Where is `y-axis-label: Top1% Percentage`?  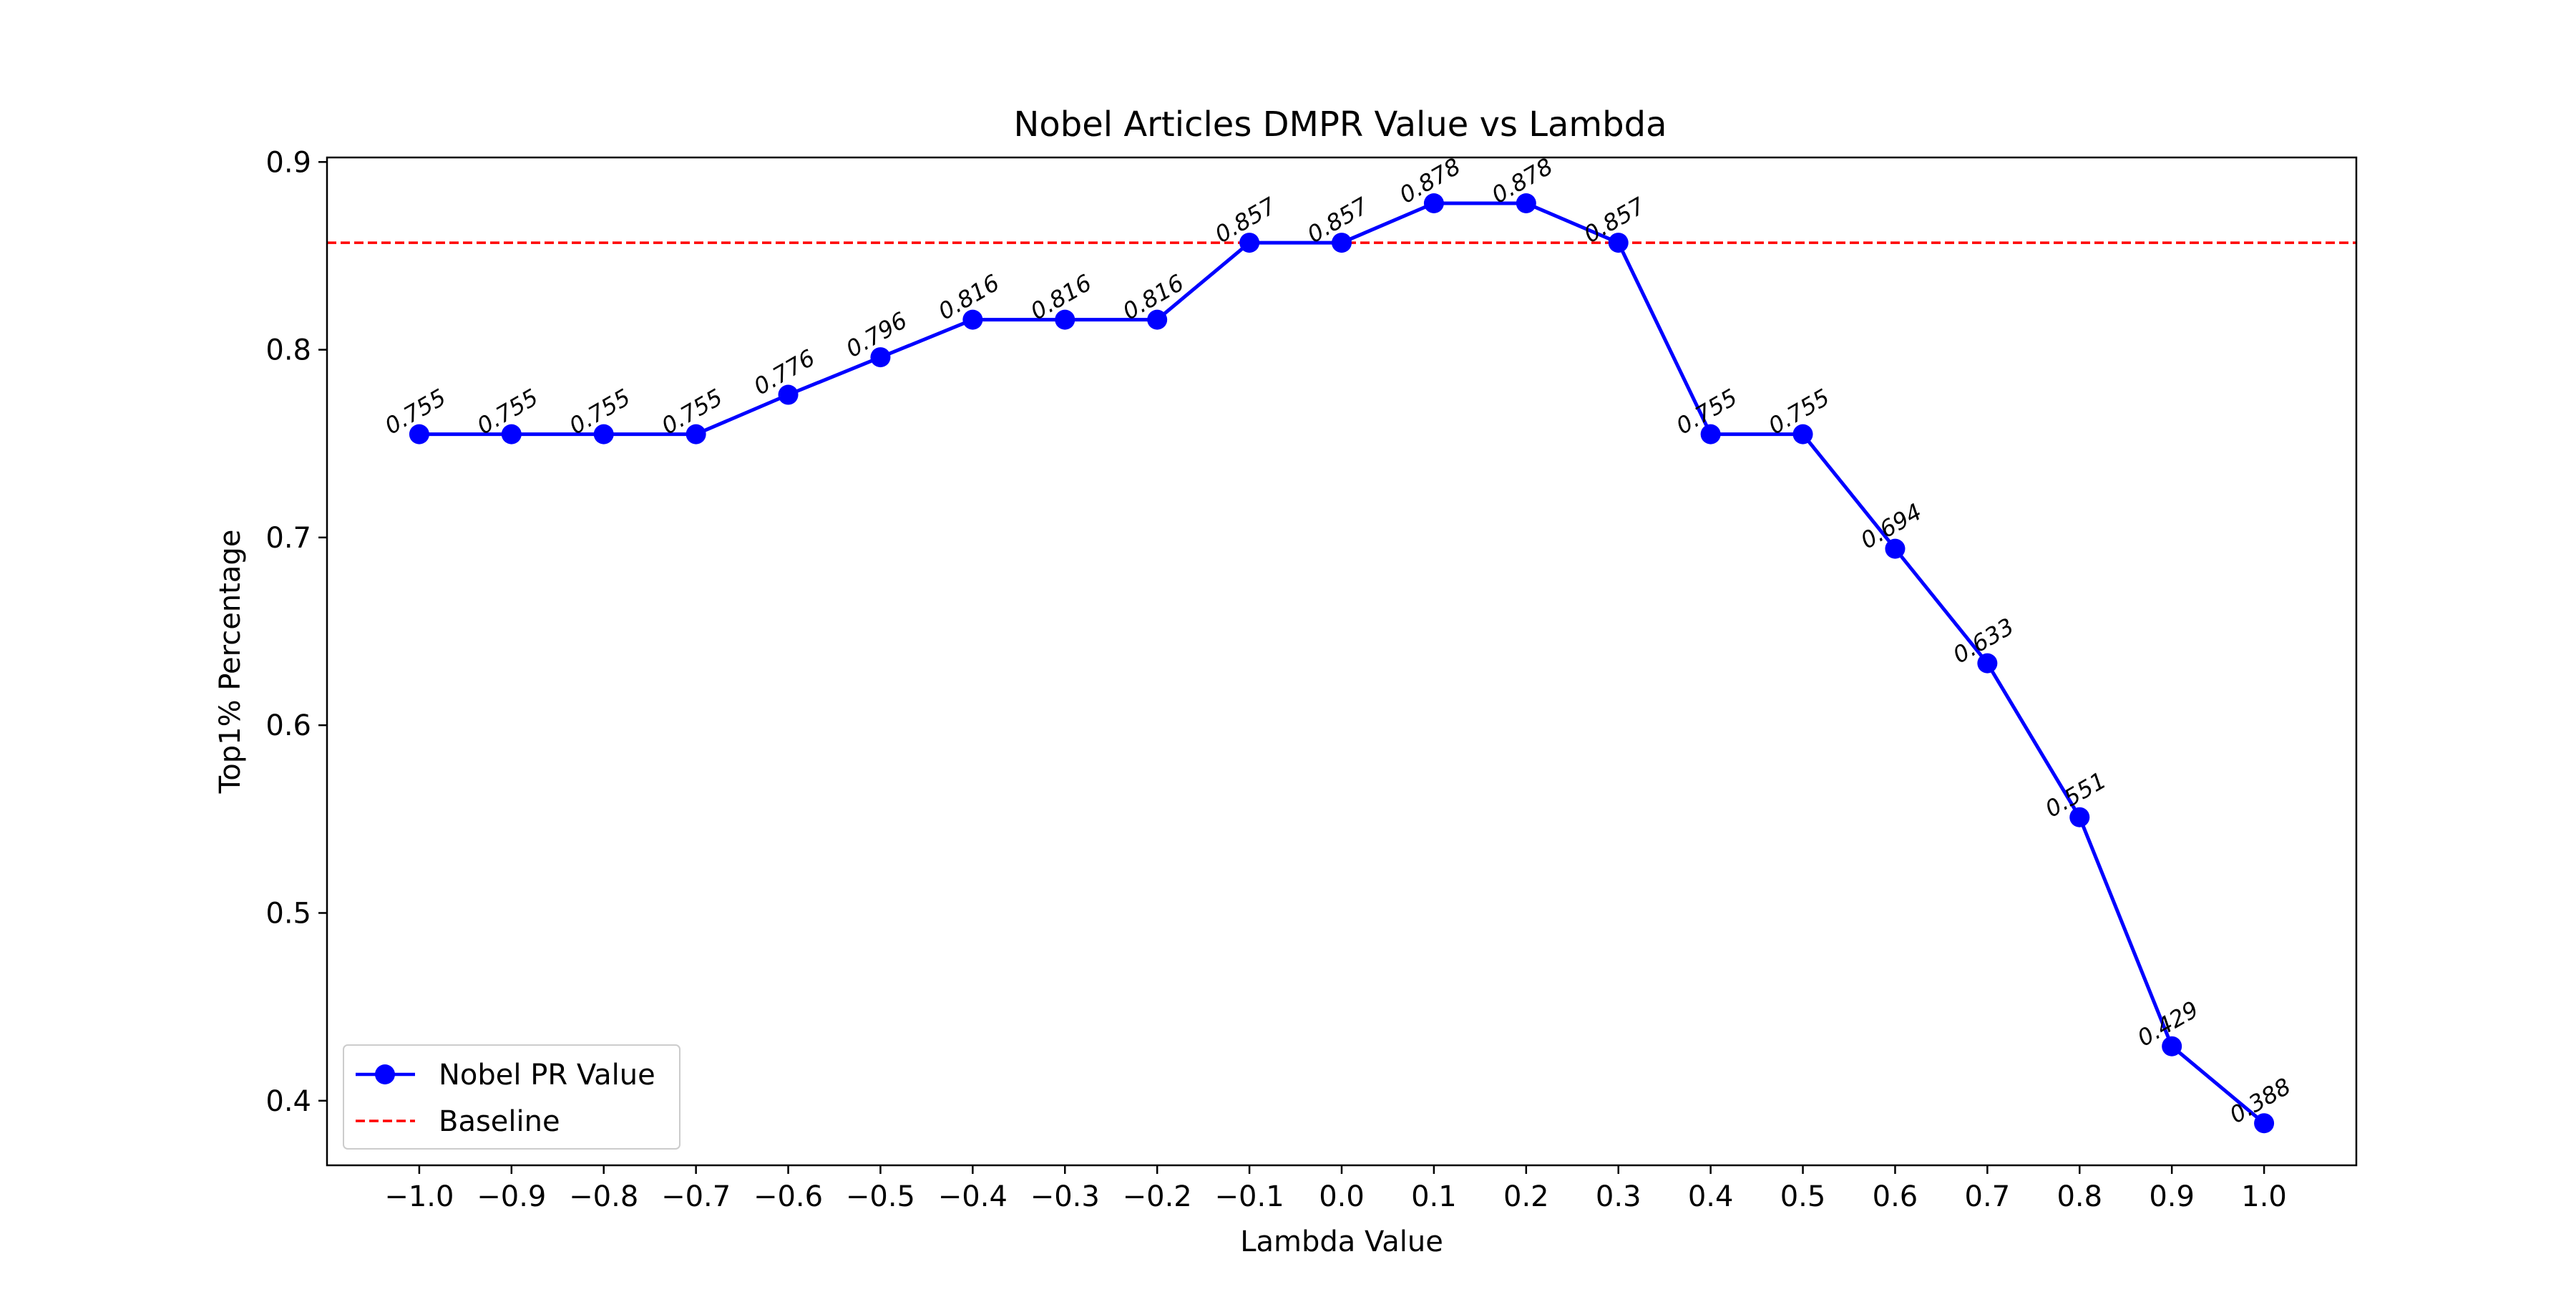 y-axis-label: Top1% Percentage is located at coordinates (230, 662).